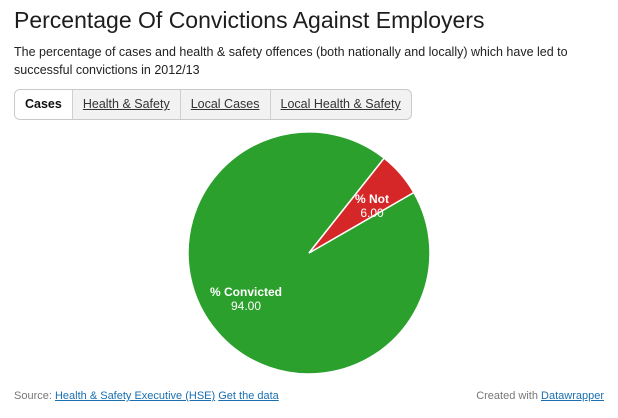 The height and width of the screenshot is (418, 618). I want to click on tab-local-health-and-safety: Local Health & Safety, so click(340, 104).